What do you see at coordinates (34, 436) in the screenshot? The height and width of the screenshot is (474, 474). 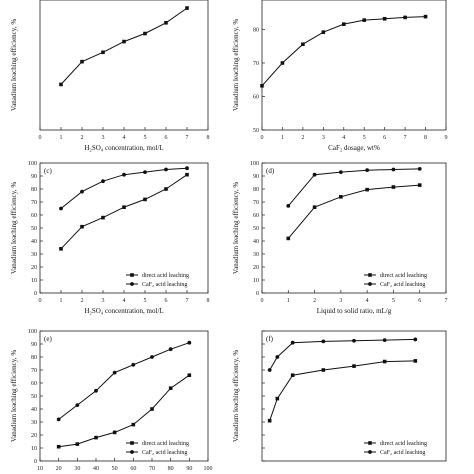 I see `y-tick-label: 20` at bounding box center [34, 436].